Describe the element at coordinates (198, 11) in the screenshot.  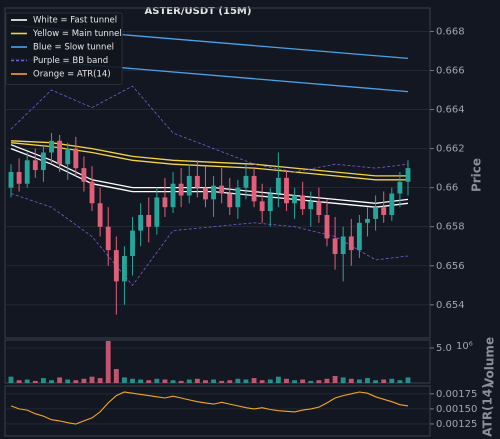
I see `chart-title: ASTER/USDT (15M)` at that location.